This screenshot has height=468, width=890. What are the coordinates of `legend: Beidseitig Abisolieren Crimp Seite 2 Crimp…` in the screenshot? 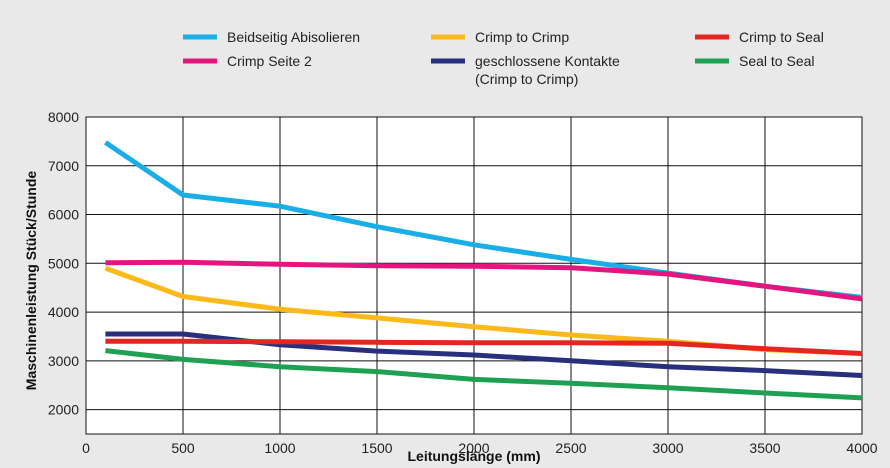 It's located at (503, 58).